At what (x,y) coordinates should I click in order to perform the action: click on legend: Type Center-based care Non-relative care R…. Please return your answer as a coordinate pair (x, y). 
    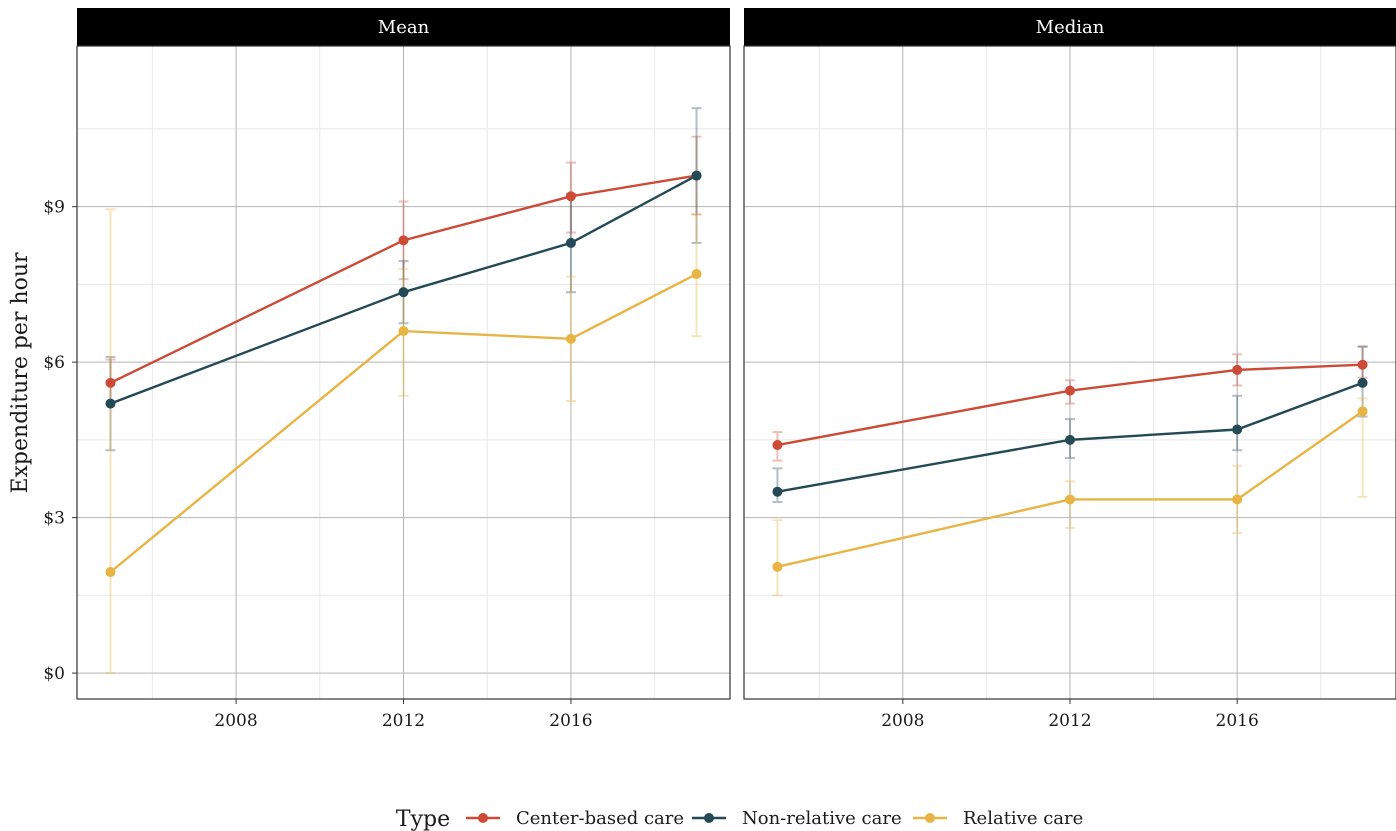
    Looking at the image, I should click on (739, 819).